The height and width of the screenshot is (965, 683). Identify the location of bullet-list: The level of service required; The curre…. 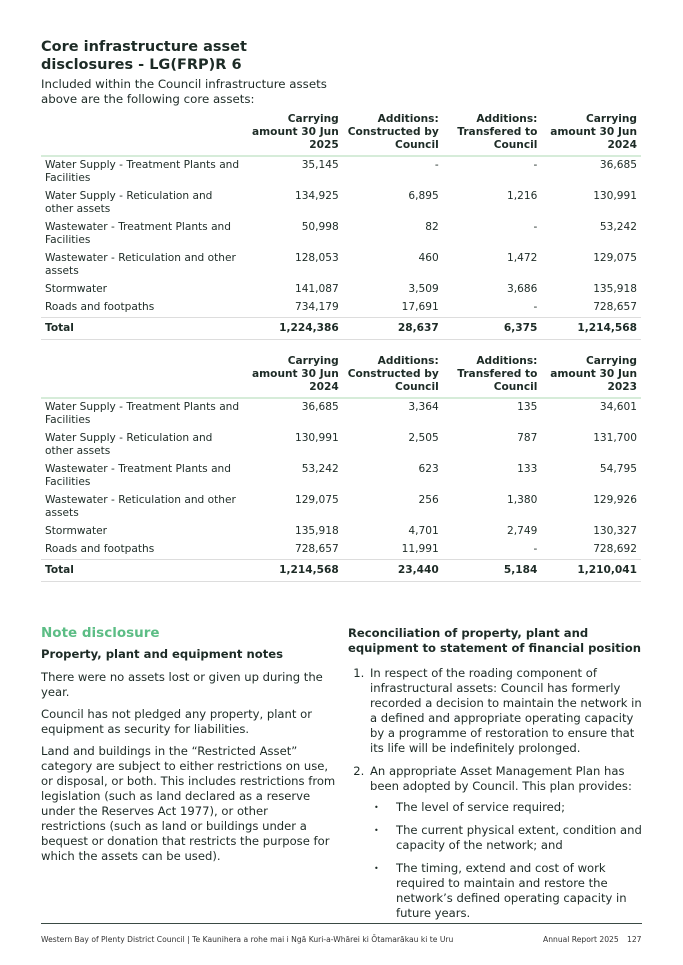
(506, 860).